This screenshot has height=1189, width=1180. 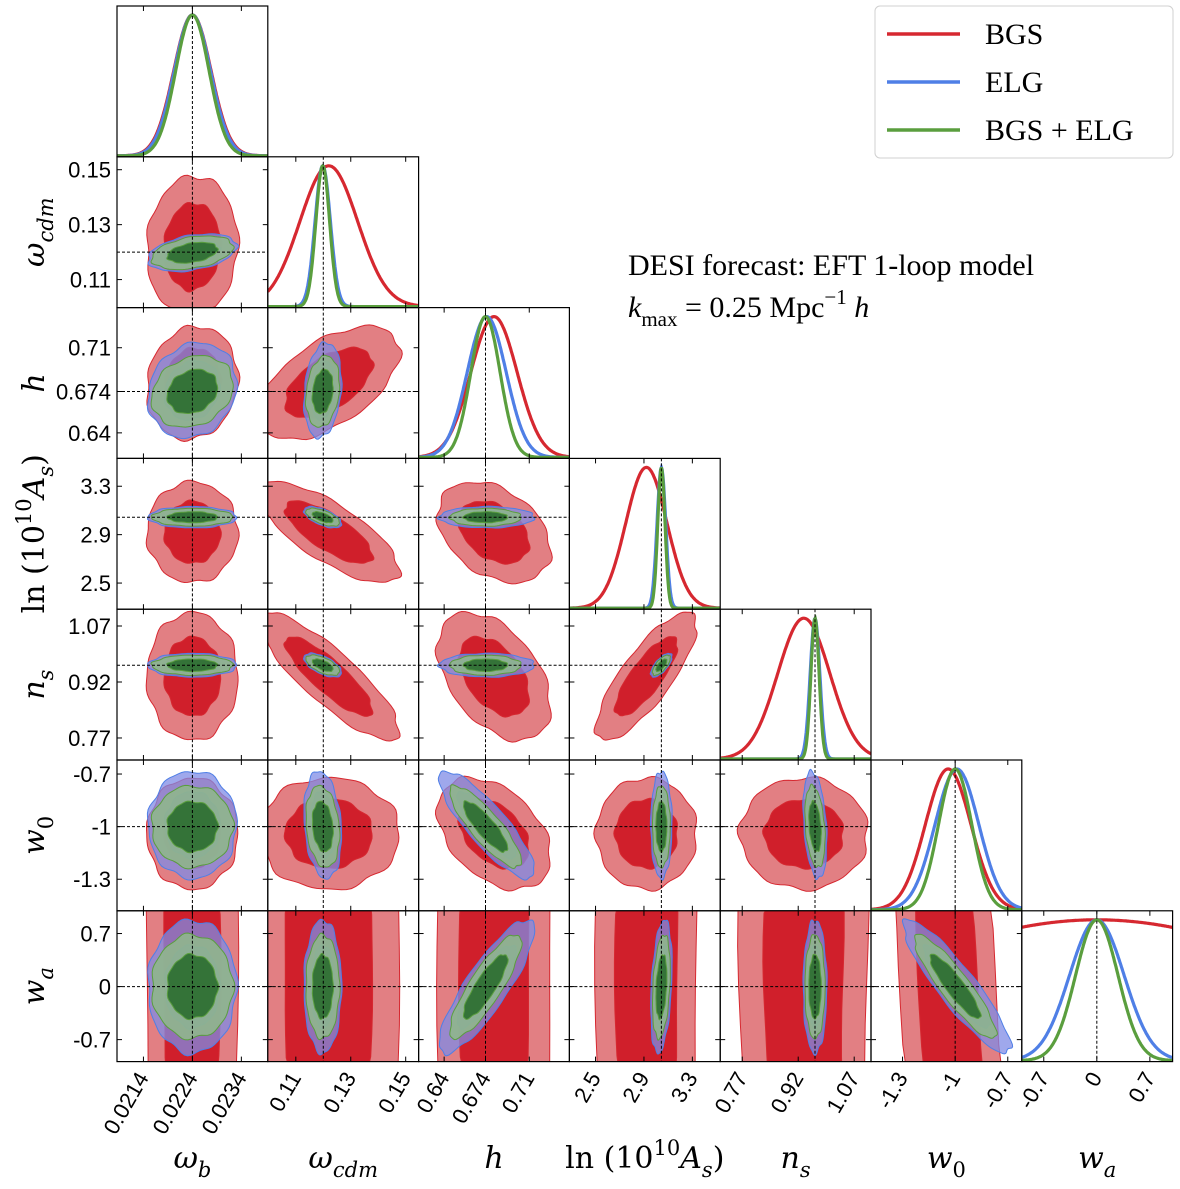 I want to click on x-tick-label: 0.71, so click(x=518, y=1093).